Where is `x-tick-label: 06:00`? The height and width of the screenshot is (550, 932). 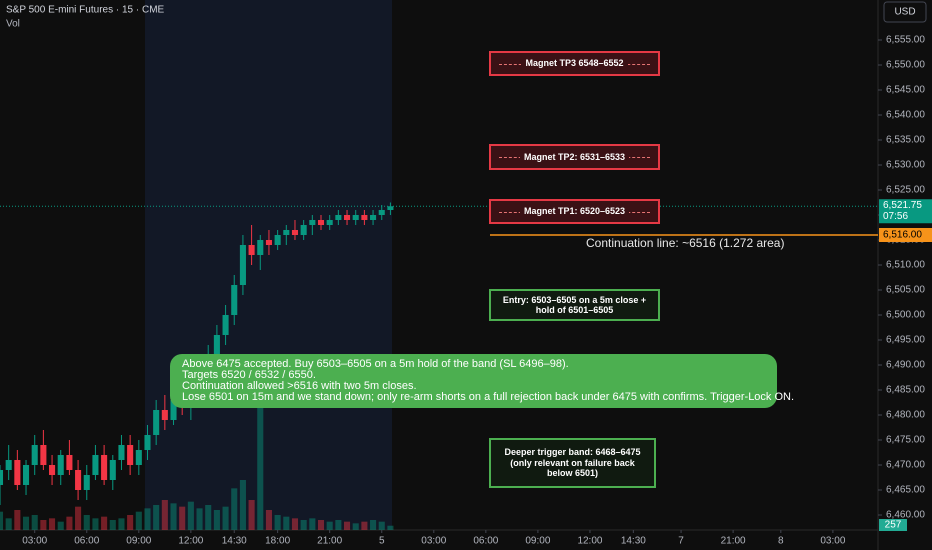 x-tick-label: 06:00 is located at coordinates (86, 541).